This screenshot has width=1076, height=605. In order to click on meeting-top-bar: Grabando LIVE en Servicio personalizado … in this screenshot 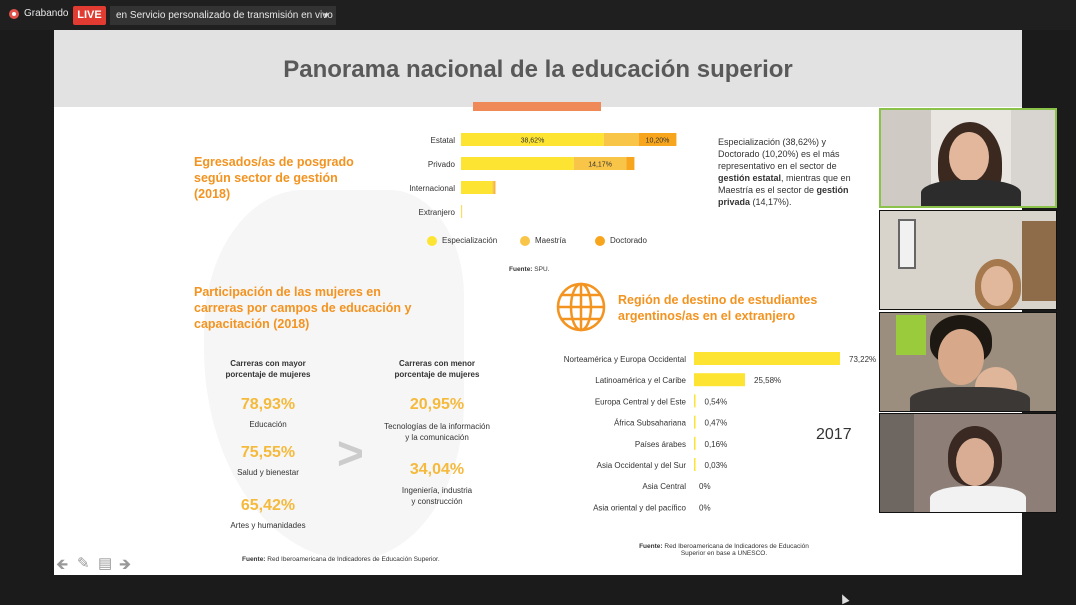, I will do `click(538, 15)`.